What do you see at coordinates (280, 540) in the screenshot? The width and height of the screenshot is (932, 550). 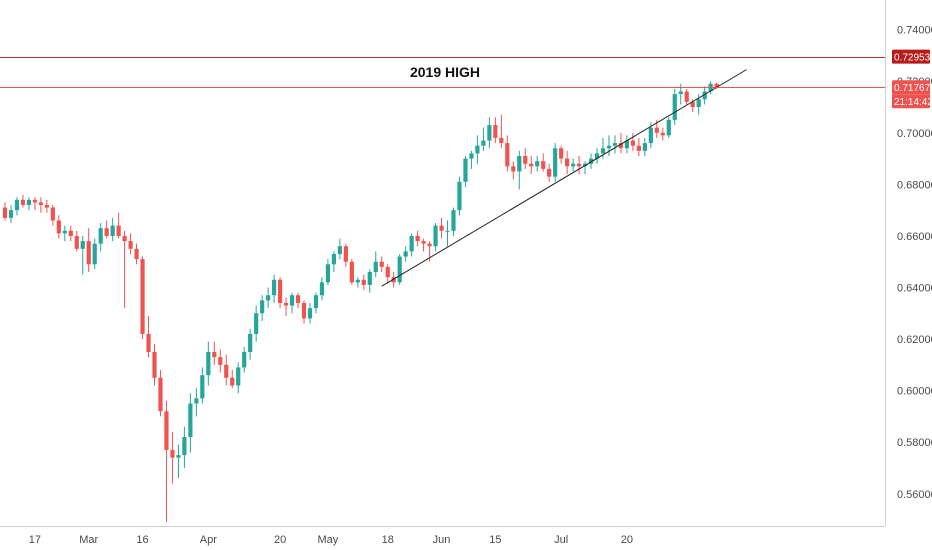 I see `x-tick-label: 20` at bounding box center [280, 540].